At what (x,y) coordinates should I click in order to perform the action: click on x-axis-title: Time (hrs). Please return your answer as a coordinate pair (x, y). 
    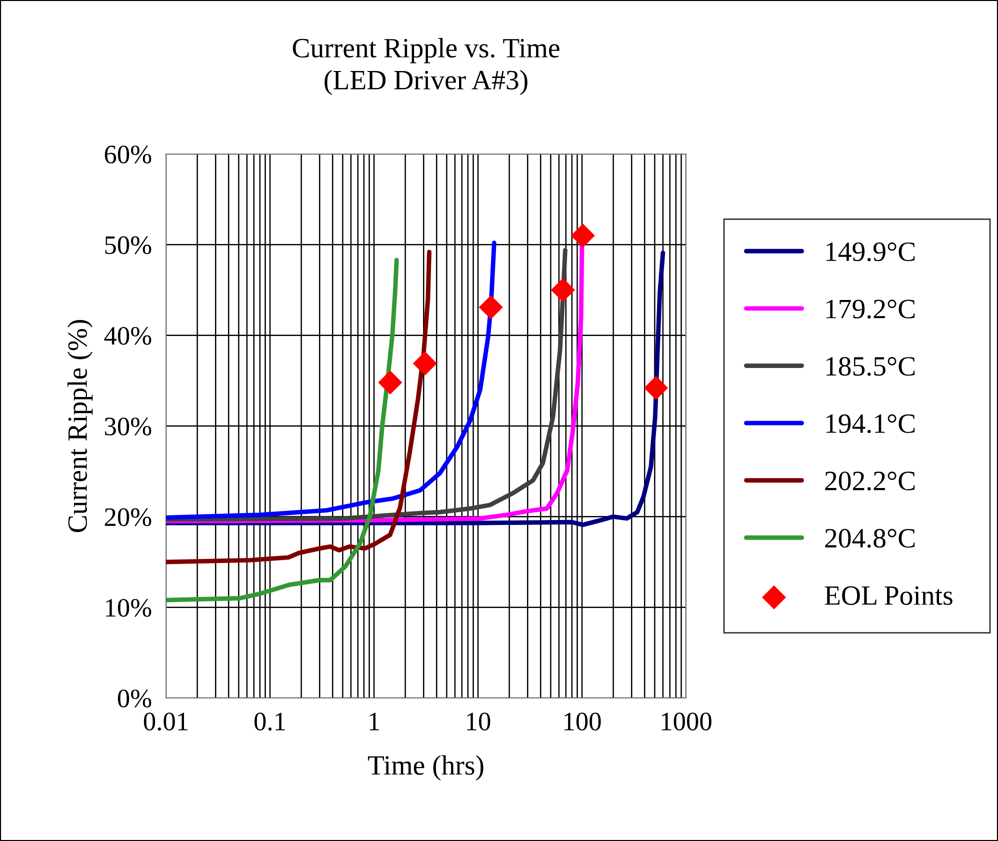
    Looking at the image, I should click on (426, 767).